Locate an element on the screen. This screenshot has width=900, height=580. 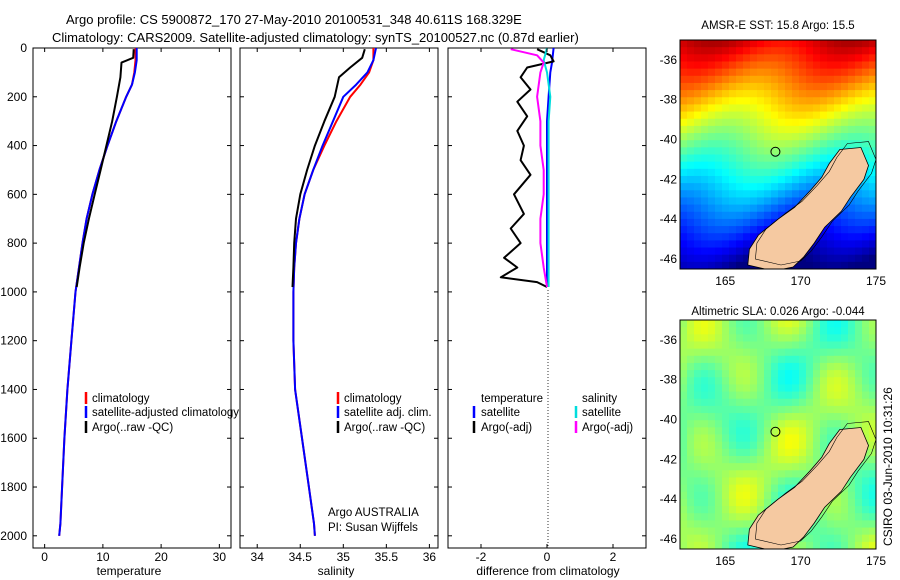
depth-tick-label: 1800 is located at coordinates (13, 487).